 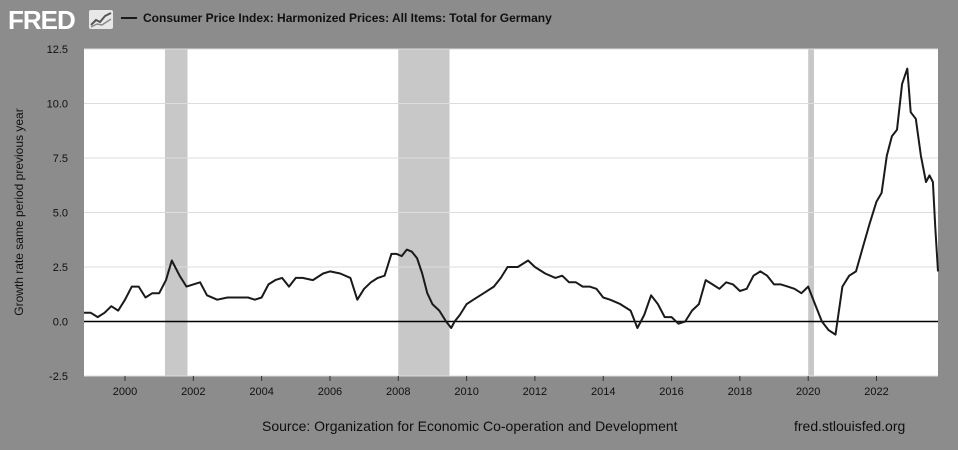 I want to click on y-tick-label: 5.0, so click(x=60, y=214).